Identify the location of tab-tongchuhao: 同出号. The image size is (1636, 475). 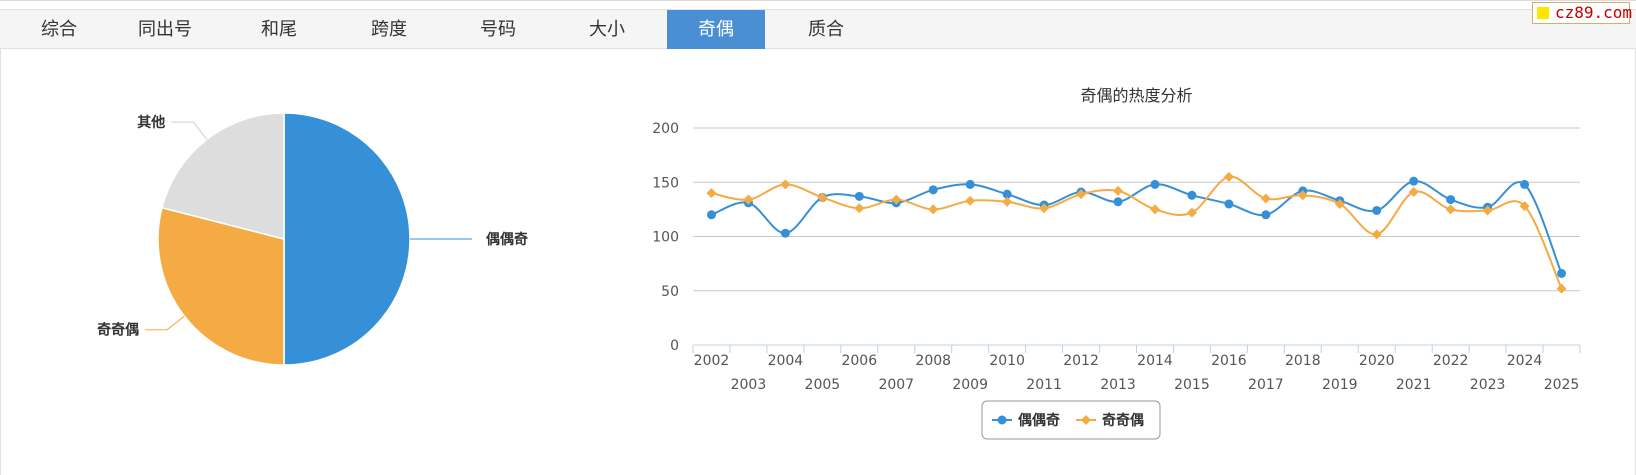
(165, 29).